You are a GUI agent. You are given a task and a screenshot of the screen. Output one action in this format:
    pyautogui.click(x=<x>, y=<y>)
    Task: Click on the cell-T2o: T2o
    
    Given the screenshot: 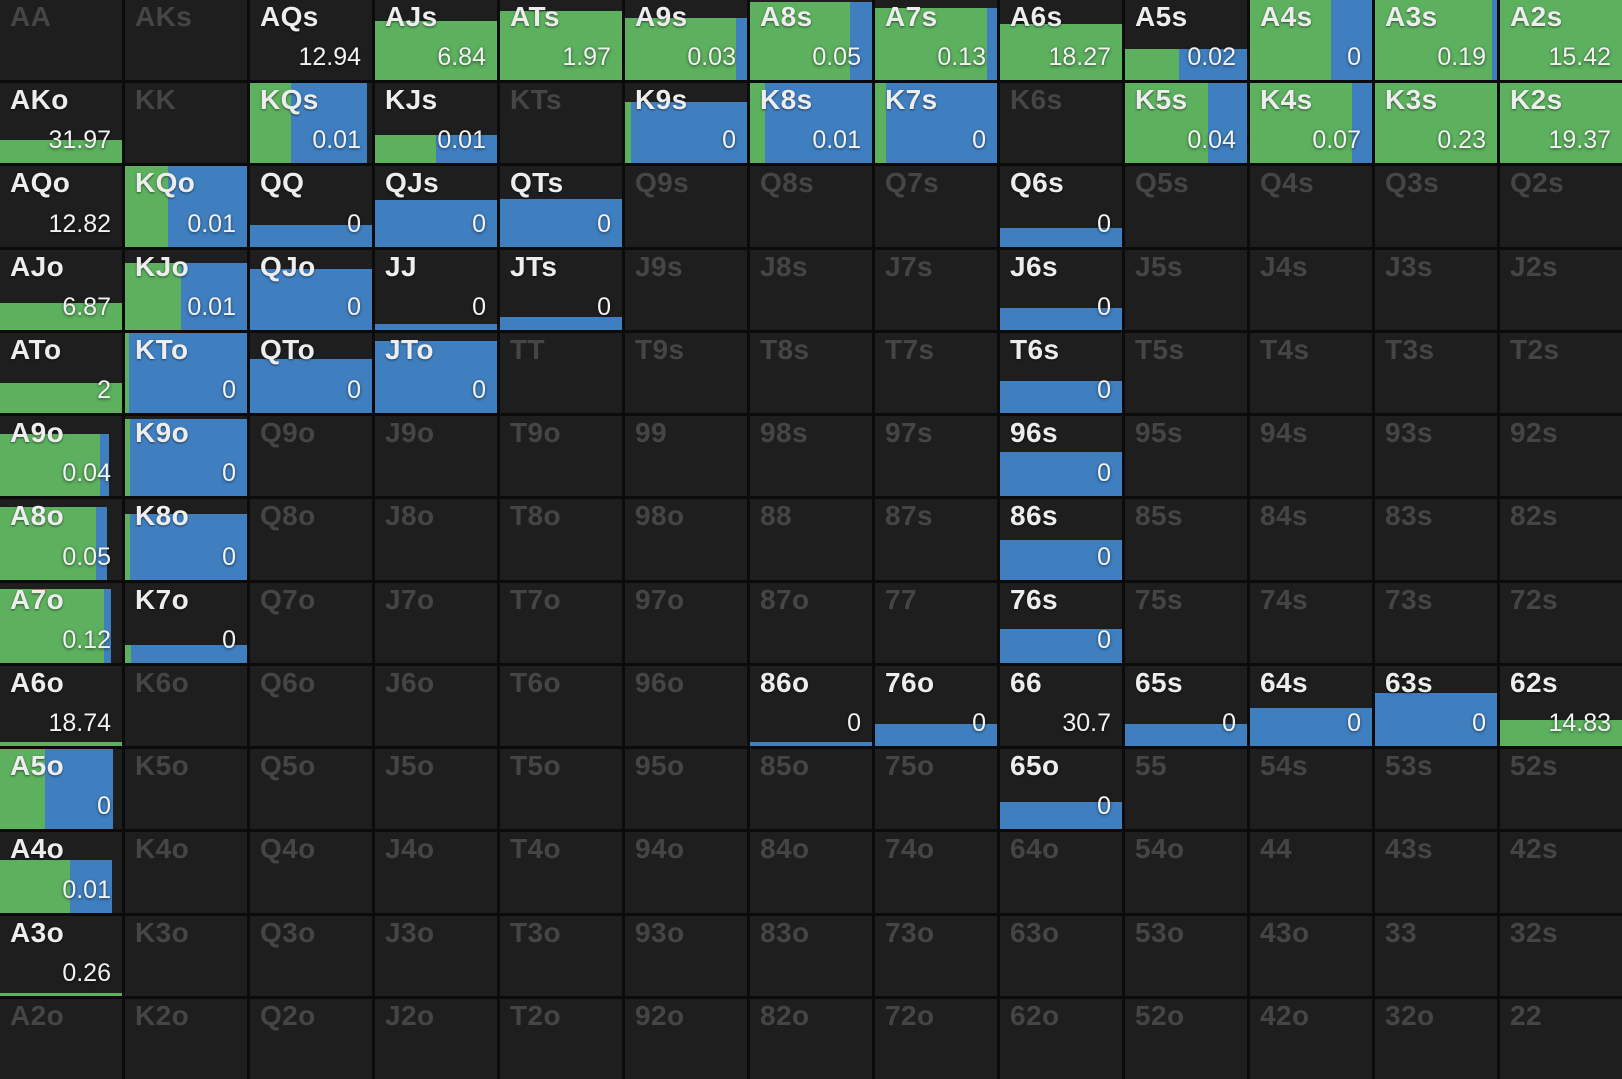 What is the action you would take?
    pyautogui.click(x=561, y=1038)
    